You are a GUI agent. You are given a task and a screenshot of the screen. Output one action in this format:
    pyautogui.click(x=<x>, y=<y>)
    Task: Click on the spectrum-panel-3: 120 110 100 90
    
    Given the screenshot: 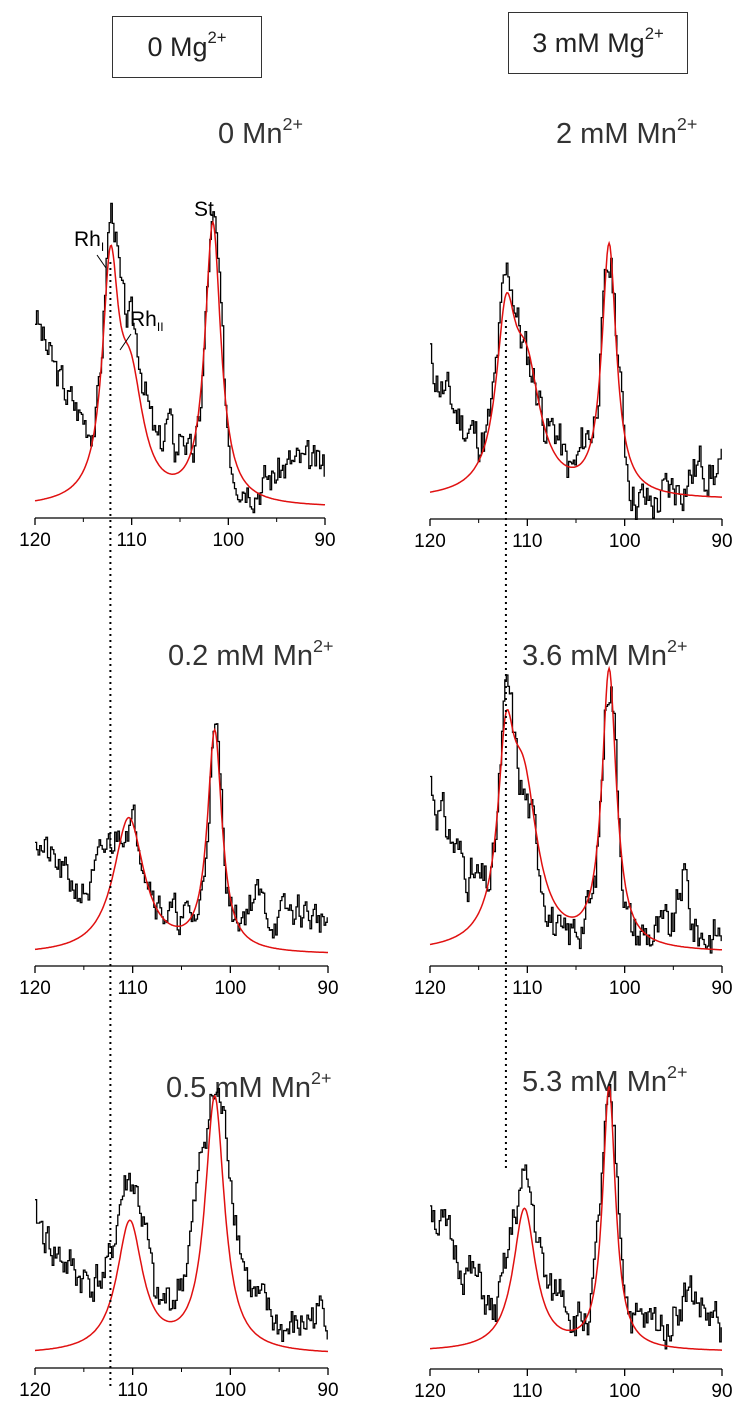 What is the action you would take?
    pyautogui.click(x=179, y=861)
    